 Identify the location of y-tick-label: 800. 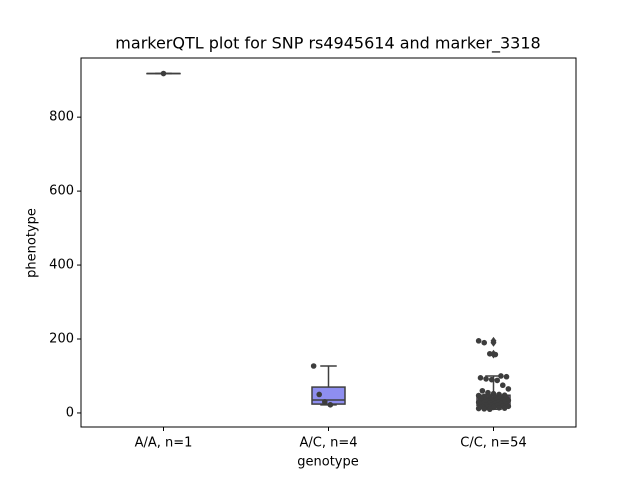
(61, 117).